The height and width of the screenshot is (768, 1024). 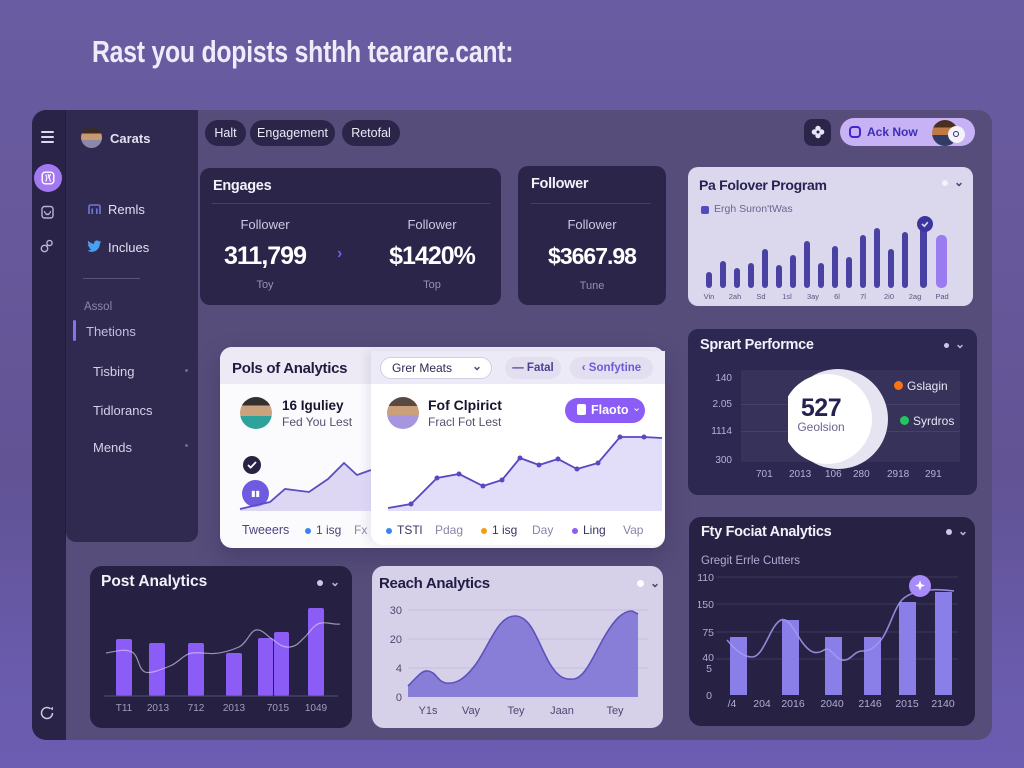 I want to click on svg-text: 40, so click(x=708, y=658).